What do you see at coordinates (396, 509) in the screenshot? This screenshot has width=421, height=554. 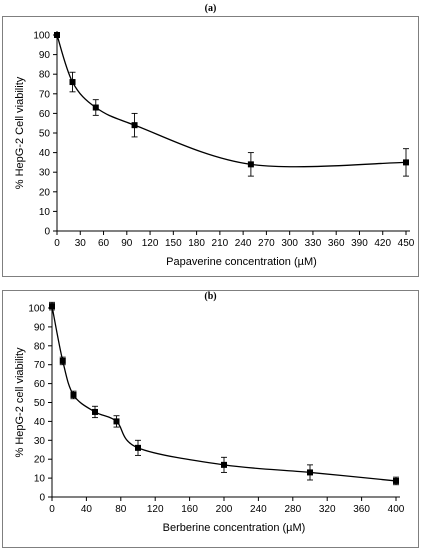 I see `x-tick-label: 400` at bounding box center [396, 509].